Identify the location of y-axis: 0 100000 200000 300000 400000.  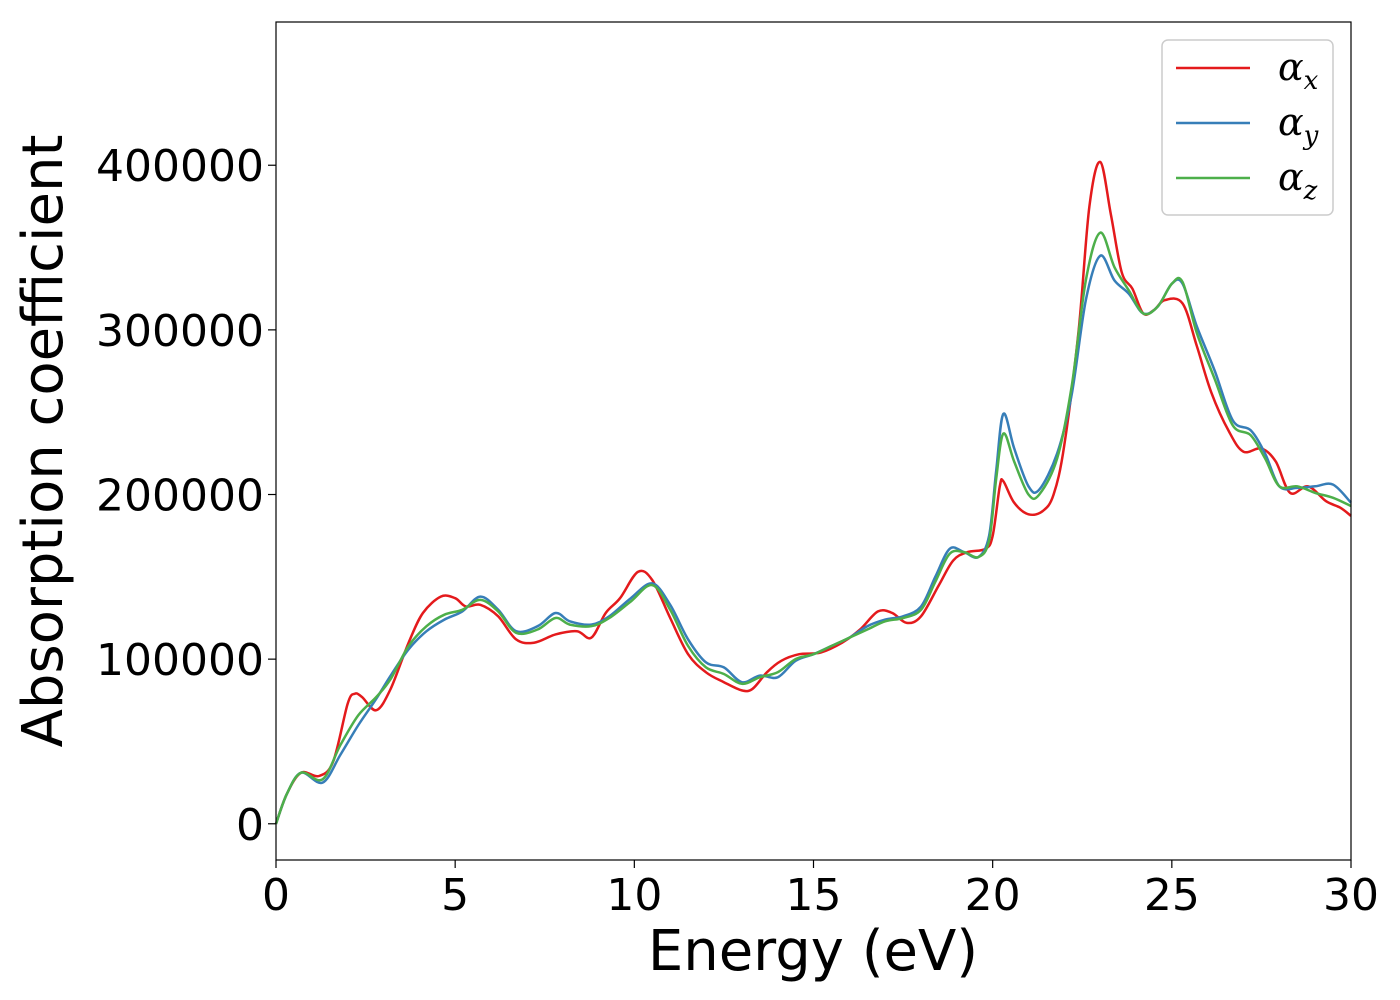
(186, 496).